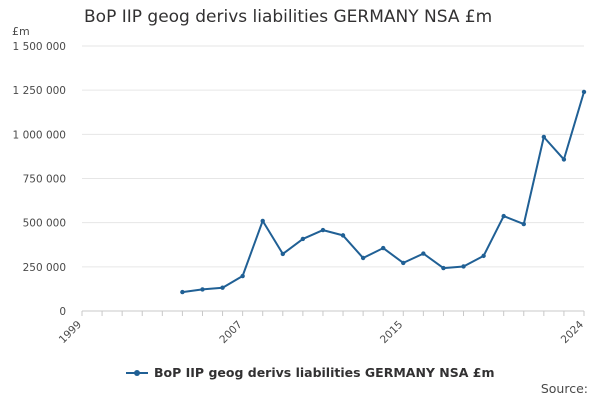  What do you see at coordinates (39, 135) in the screenshot?
I see `y-tick-label: 1 000 000` at bounding box center [39, 135].